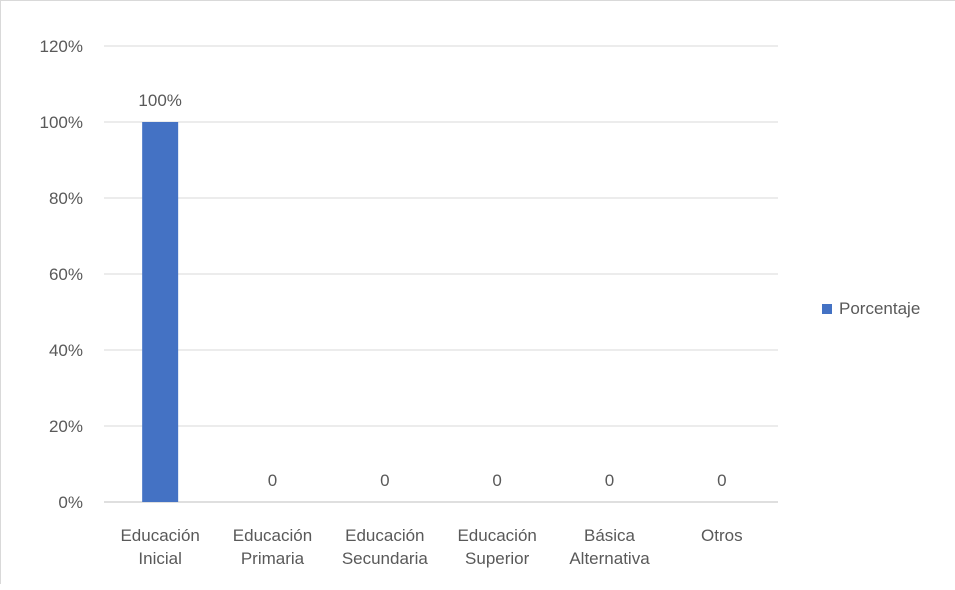 The width and height of the screenshot is (955, 590). What do you see at coordinates (272, 547) in the screenshot?
I see `x-tick-label: Educación Primaria` at bounding box center [272, 547].